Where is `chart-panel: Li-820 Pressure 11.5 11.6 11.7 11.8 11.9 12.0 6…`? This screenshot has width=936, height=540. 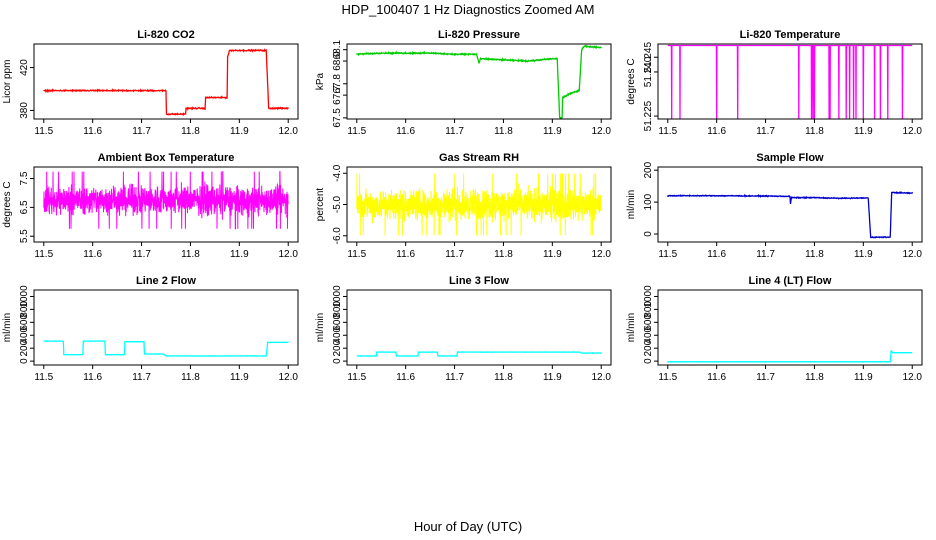 chart-panel: Li-820 Pressure 11.5 11.6 11.7 11.8 11.9 12.0 6… is located at coordinates (463, 83).